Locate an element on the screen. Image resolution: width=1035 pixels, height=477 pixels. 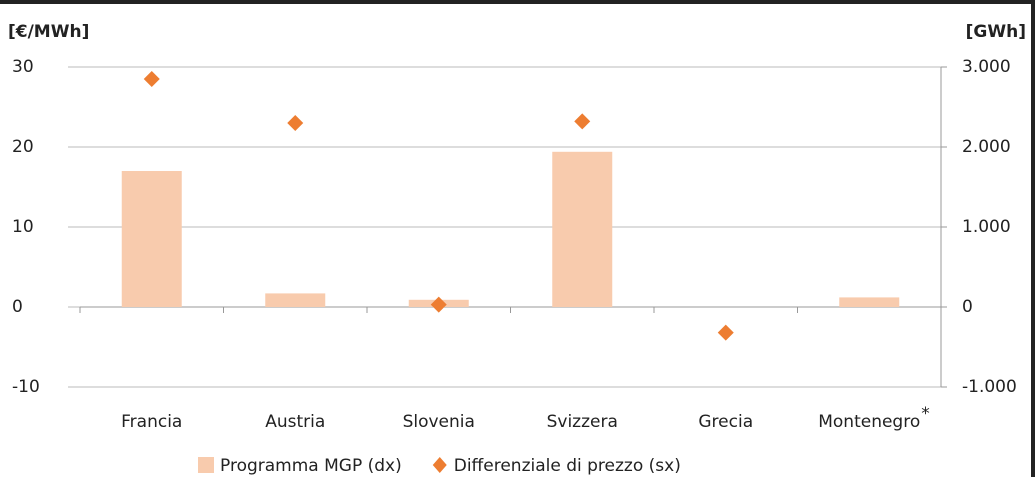
y-tick-label: 20 is located at coordinates (23, 147).